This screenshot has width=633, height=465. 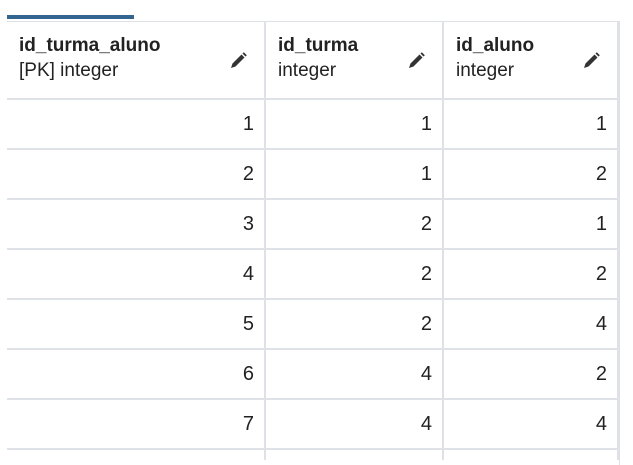 What do you see at coordinates (619, 243) in the screenshot?
I see `grid-right-edge` at bounding box center [619, 243].